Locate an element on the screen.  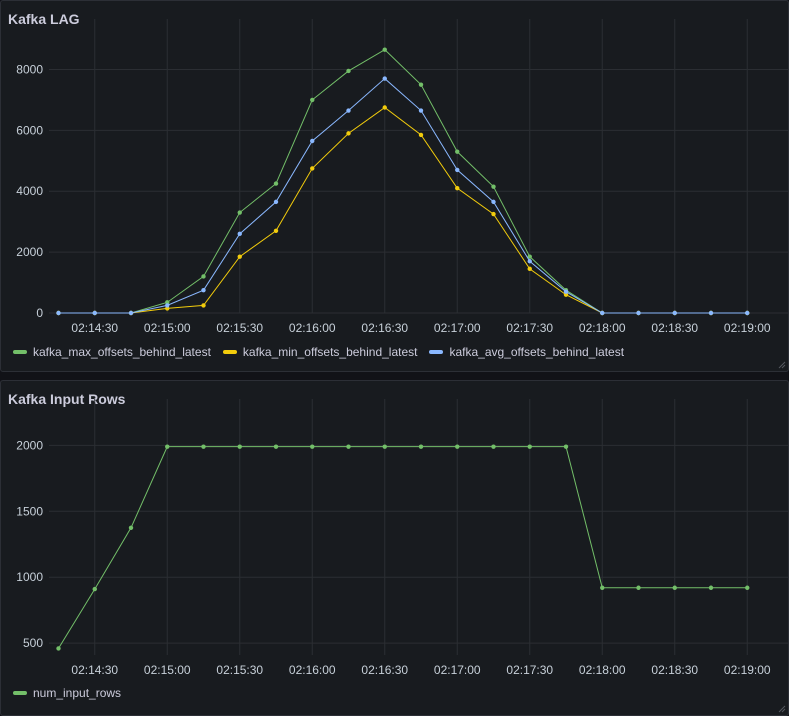
y-tick-label: 4000 is located at coordinates (29, 191).